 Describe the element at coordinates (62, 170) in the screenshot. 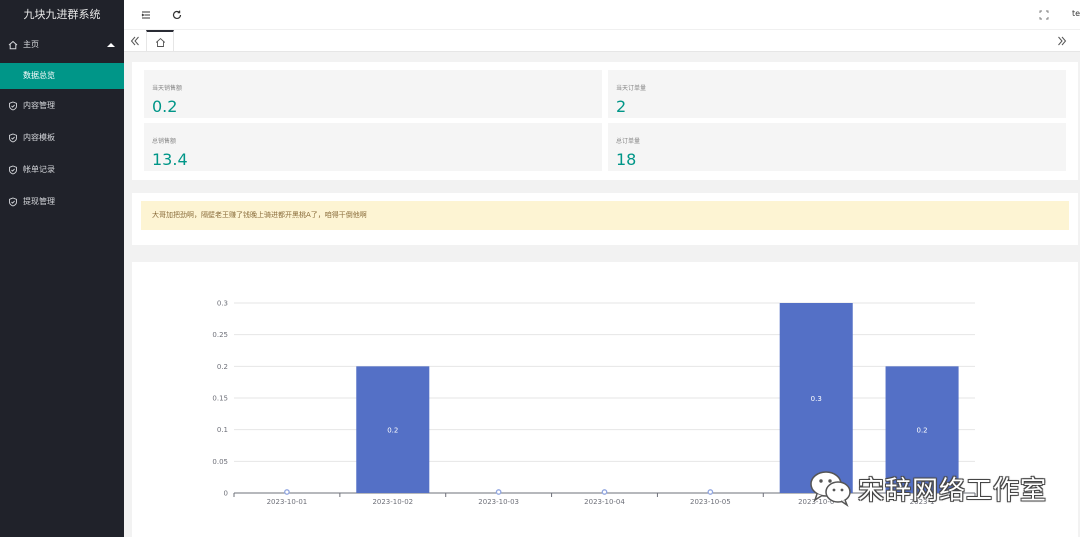

I see `sidebar-item-billing-records: 帐单记录` at that location.